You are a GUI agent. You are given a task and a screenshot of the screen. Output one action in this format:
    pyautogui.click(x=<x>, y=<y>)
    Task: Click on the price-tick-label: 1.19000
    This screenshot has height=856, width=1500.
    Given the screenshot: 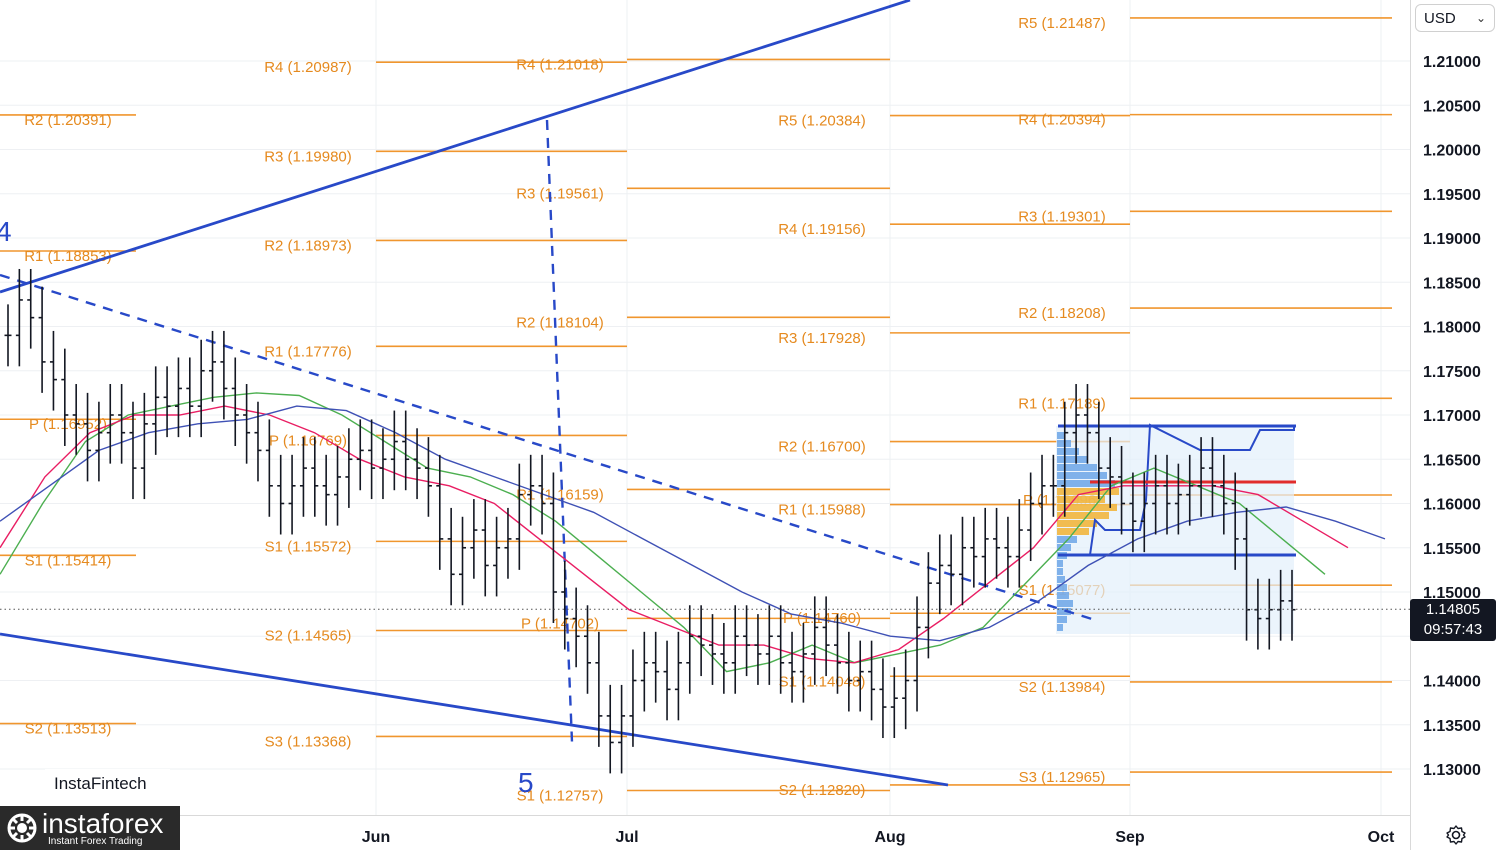 What is the action you would take?
    pyautogui.click(x=1452, y=239)
    